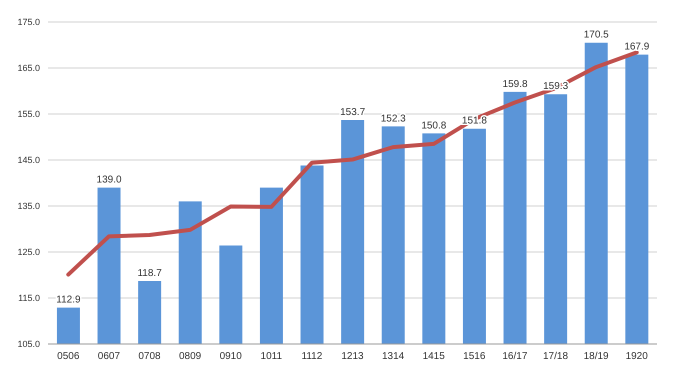 The height and width of the screenshot is (380, 675). I want to click on y-tick-label: 175.0, so click(28, 22).